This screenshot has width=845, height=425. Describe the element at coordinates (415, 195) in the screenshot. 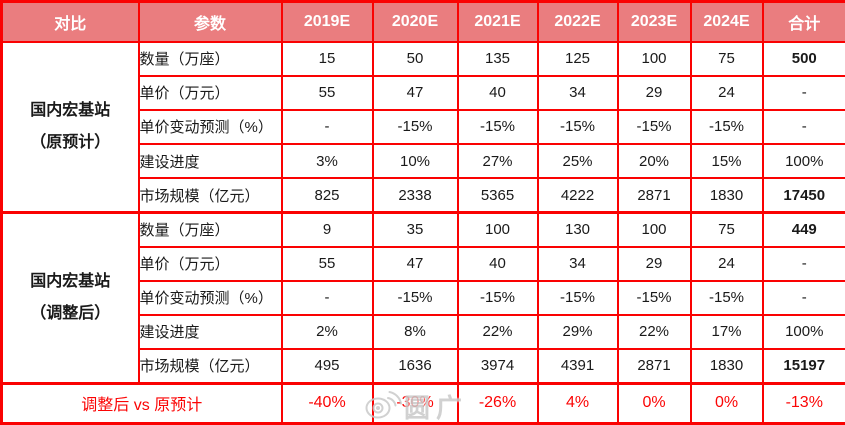

I see `value-cell: 2338` at that location.